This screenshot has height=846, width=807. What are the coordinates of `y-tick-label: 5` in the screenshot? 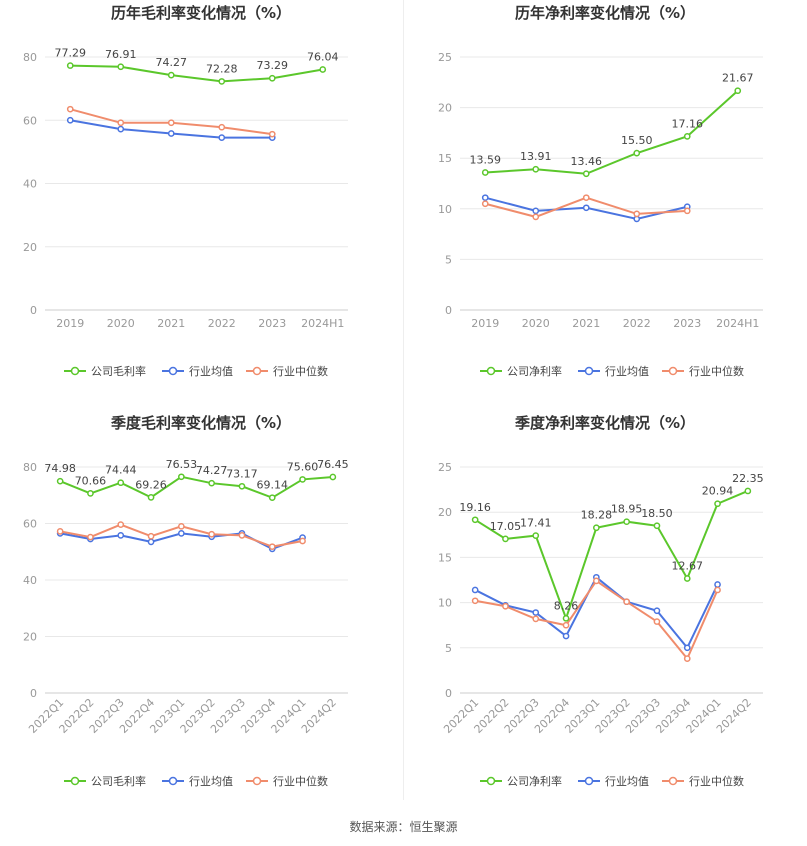 It's located at (448, 648).